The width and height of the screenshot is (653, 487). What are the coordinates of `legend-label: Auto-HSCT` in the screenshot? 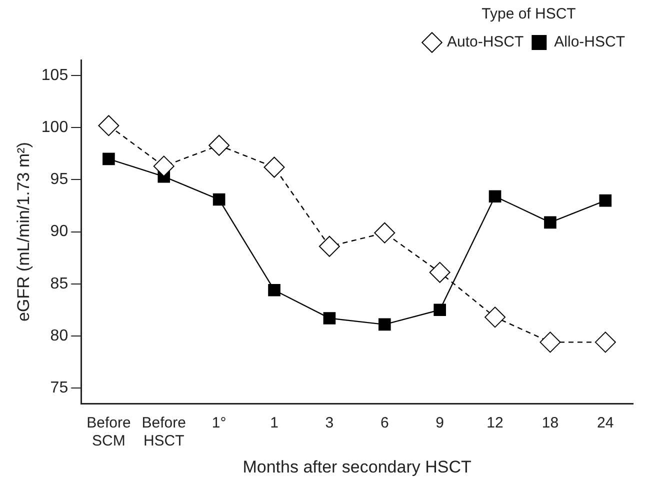 It's located at (485, 42).